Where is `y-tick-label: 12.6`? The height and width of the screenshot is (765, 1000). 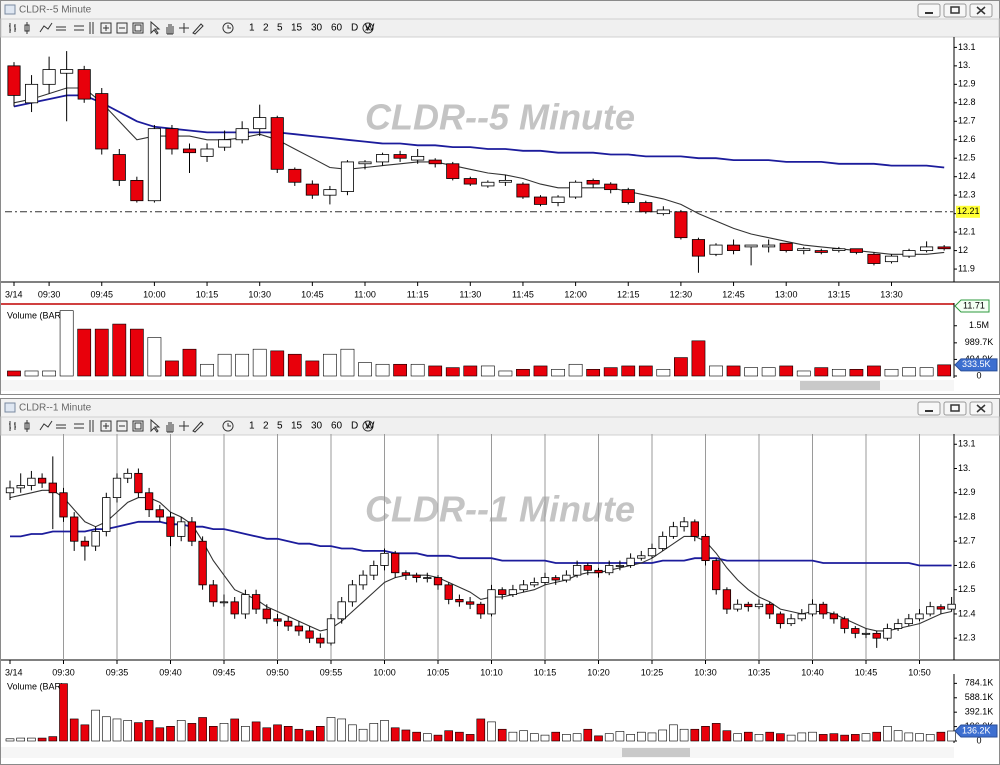
y-tick-label: 12.6 is located at coordinates (967, 565).